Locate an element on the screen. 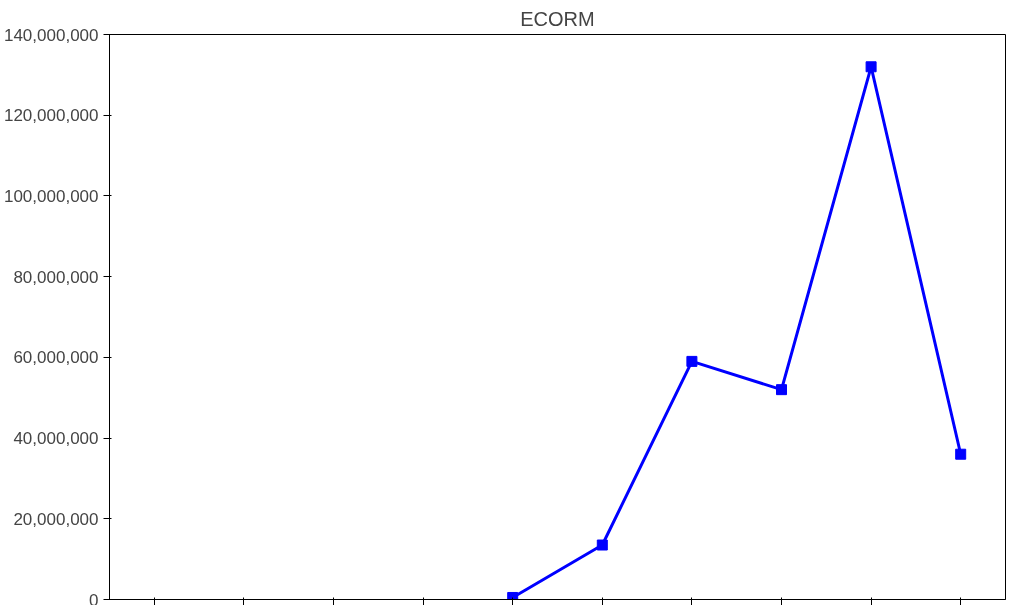 The width and height of the screenshot is (1017, 611). y-tick-label: 140,000,000 is located at coordinates (51, 35).